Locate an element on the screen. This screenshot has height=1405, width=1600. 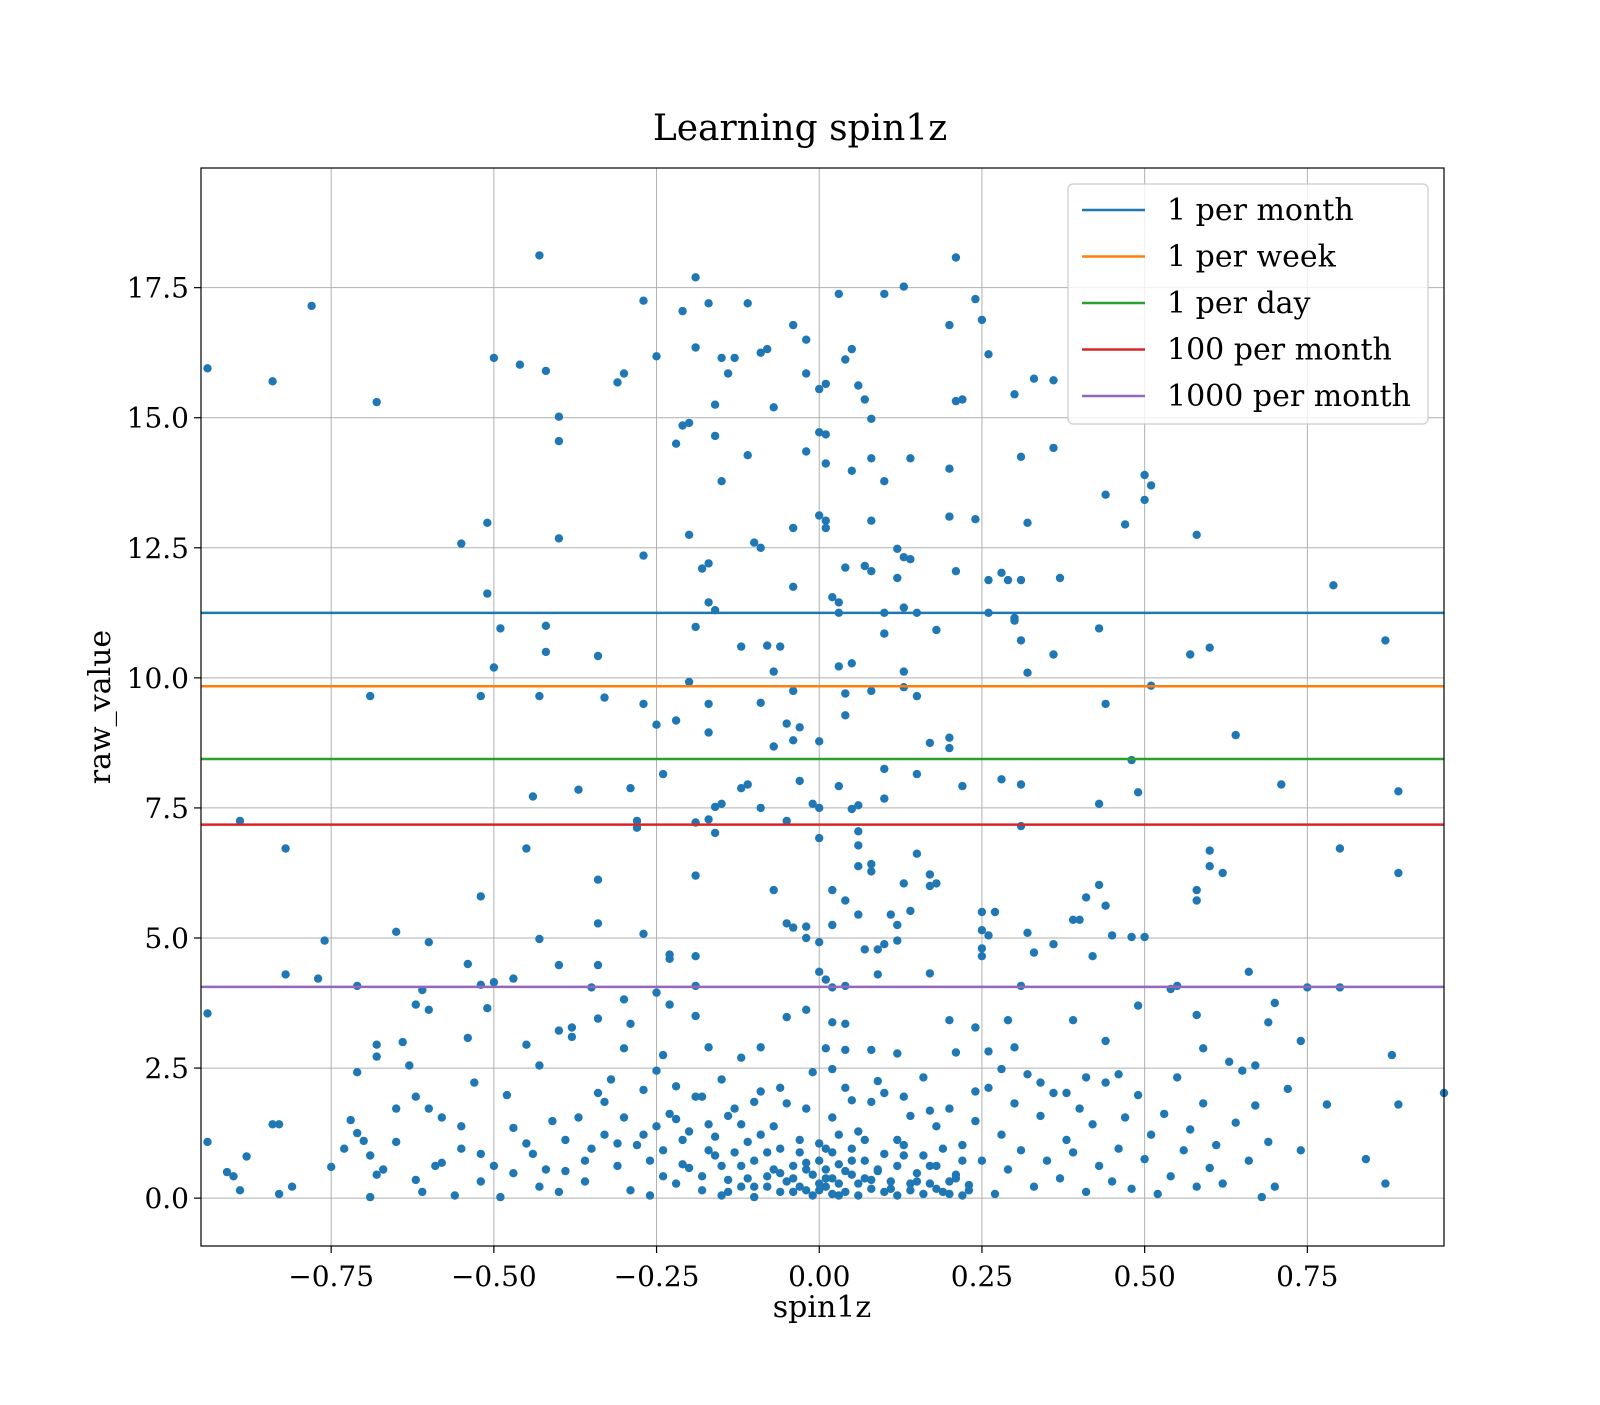
x-axis-ticks: −0.75 −0.50 −0.25 0.00 0.25 0.50 0.75 is located at coordinates (813, 1269).